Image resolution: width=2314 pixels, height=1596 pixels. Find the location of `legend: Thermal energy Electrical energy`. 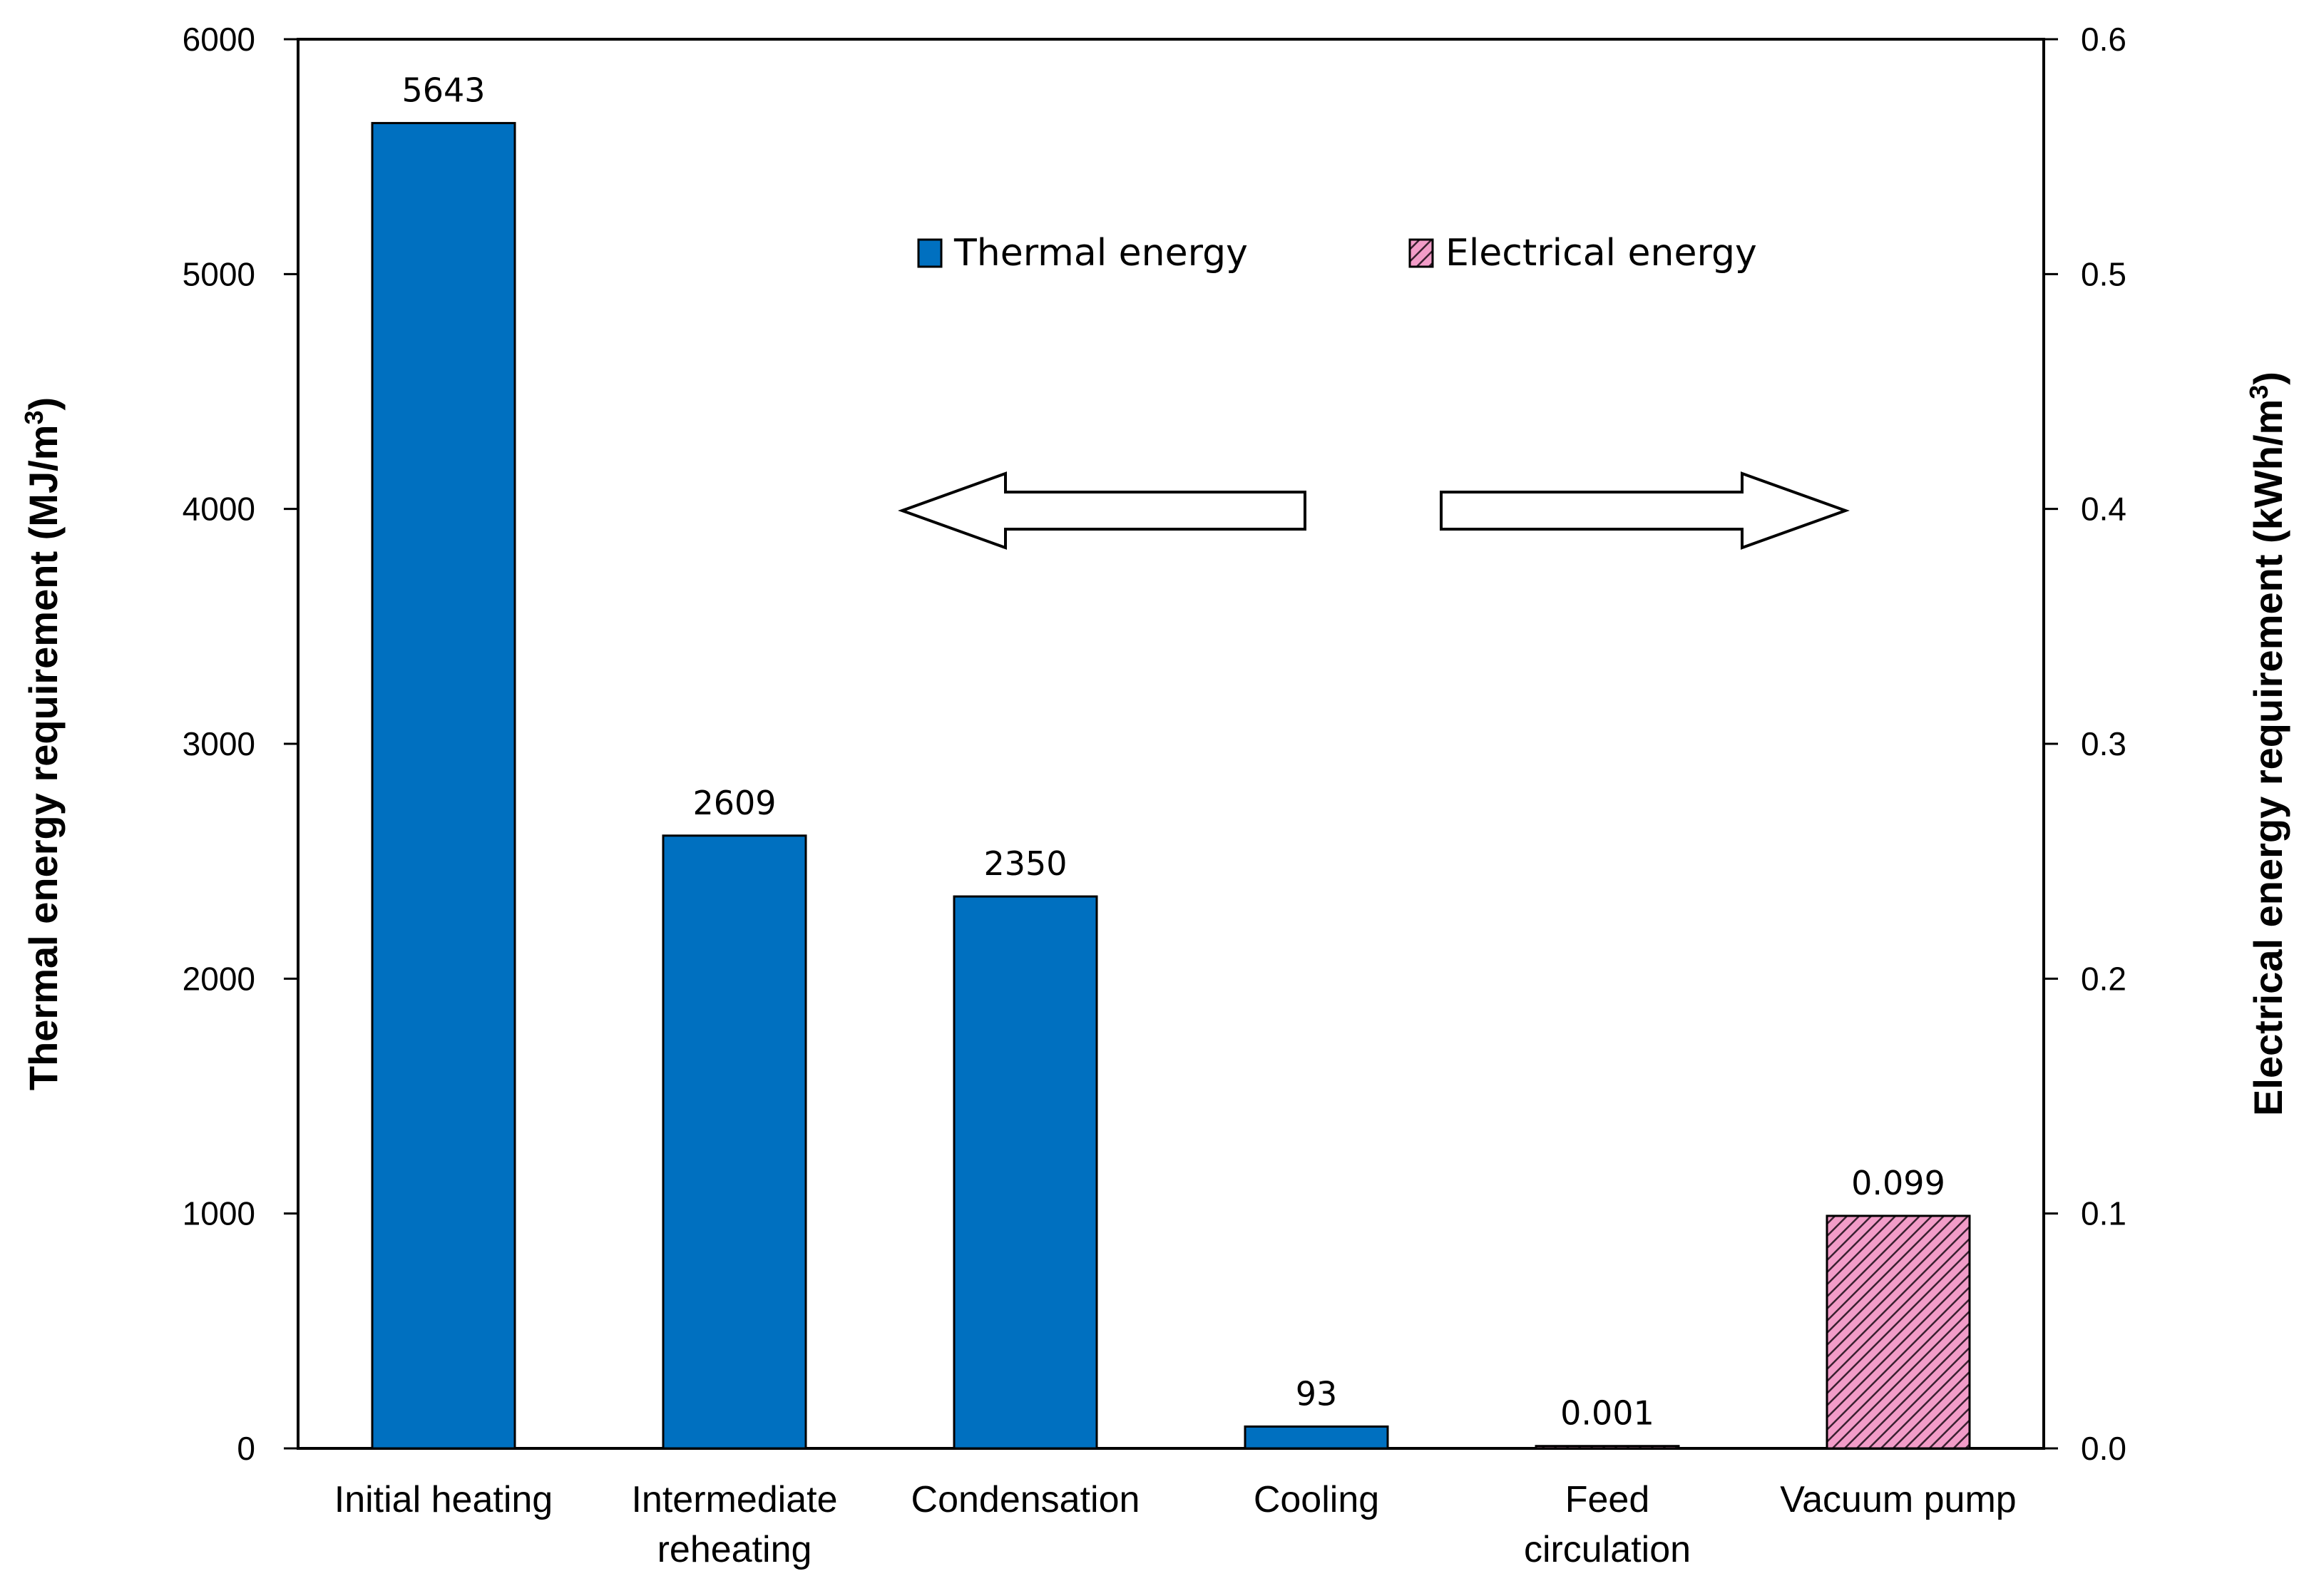

legend: Thermal energy Electrical energy is located at coordinates (1337, 254).